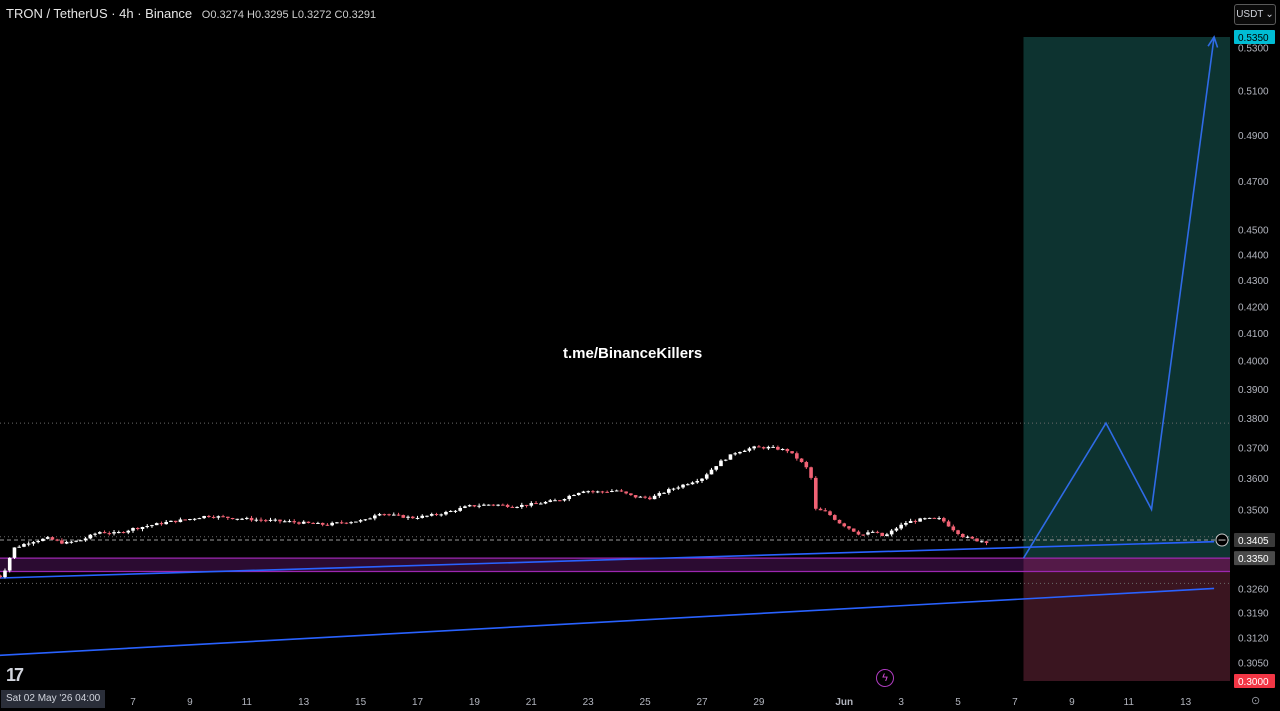  What do you see at coordinates (1253, 390) in the screenshot?
I see `y-tick-label: 0.3900` at bounding box center [1253, 390].